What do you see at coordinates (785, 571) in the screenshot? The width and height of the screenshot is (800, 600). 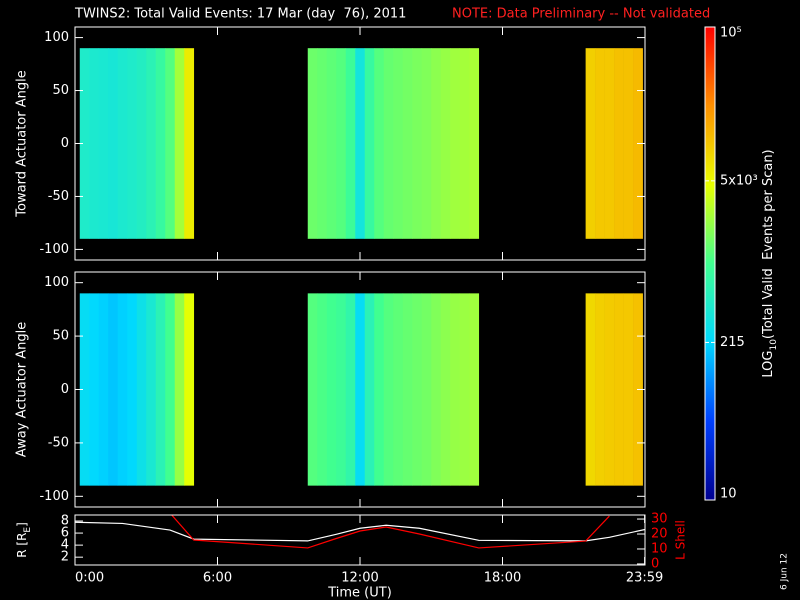 I see `date-stamp: 6 Jun 12` at bounding box center [785, 571].